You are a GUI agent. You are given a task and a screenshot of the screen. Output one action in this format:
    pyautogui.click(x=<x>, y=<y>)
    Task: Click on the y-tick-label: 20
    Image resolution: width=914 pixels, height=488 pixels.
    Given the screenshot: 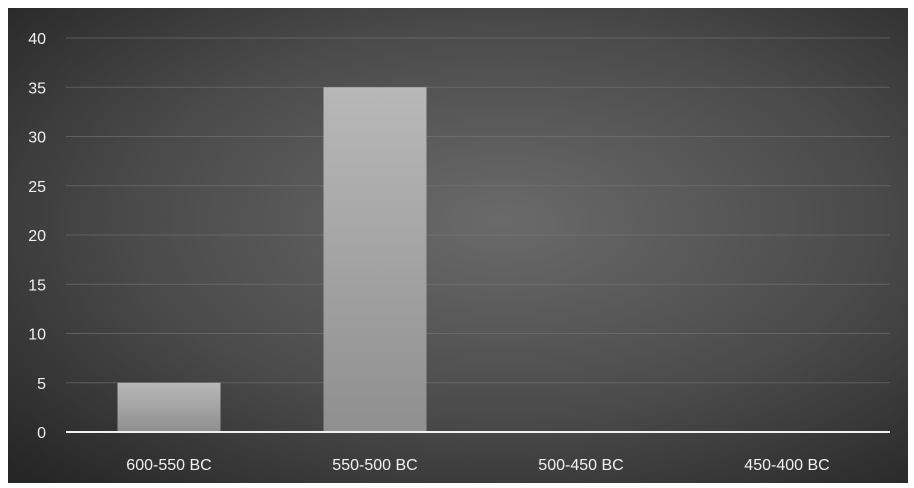 What is the action you would take?
    pyautogui.click(x=37, y=236)
    